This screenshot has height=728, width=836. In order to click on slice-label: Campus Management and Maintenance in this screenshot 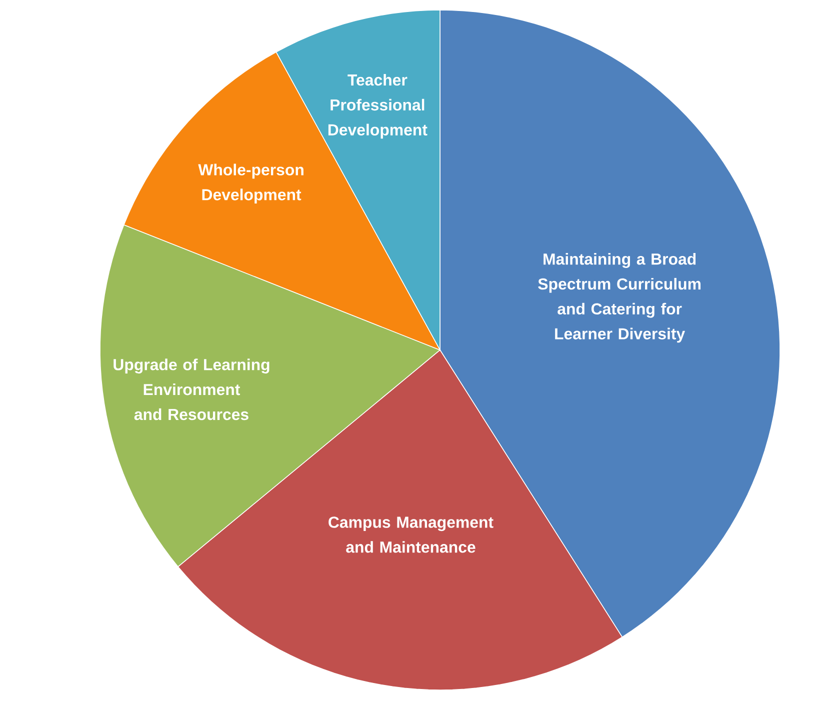, I will do `click(411, 534)`.